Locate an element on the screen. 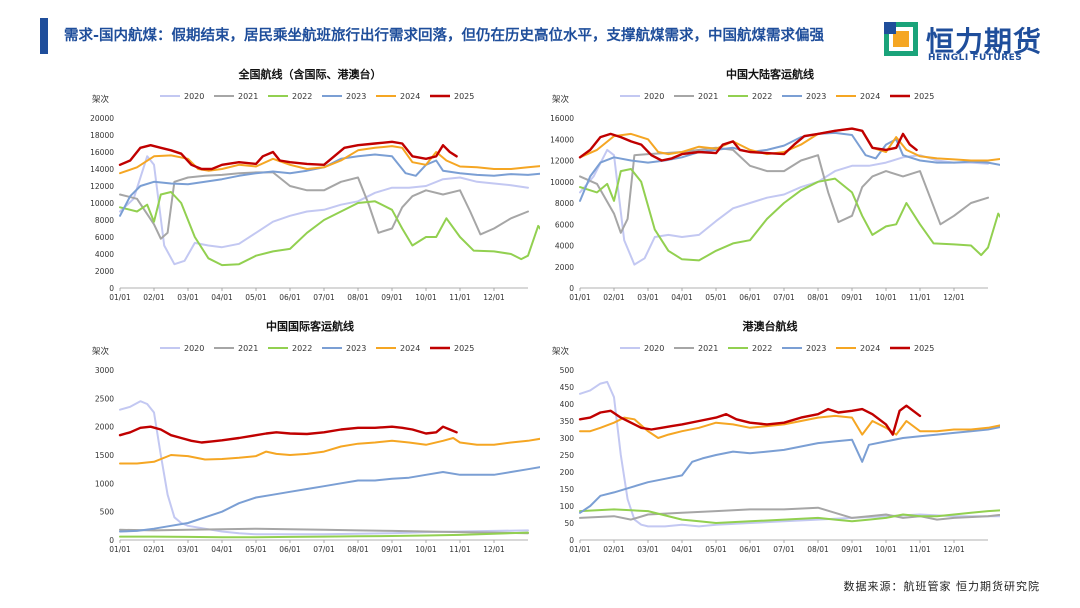 This screenshot has height=608, width=1080. x-tick-label: 04/01 is located at coordinates (682, 297).